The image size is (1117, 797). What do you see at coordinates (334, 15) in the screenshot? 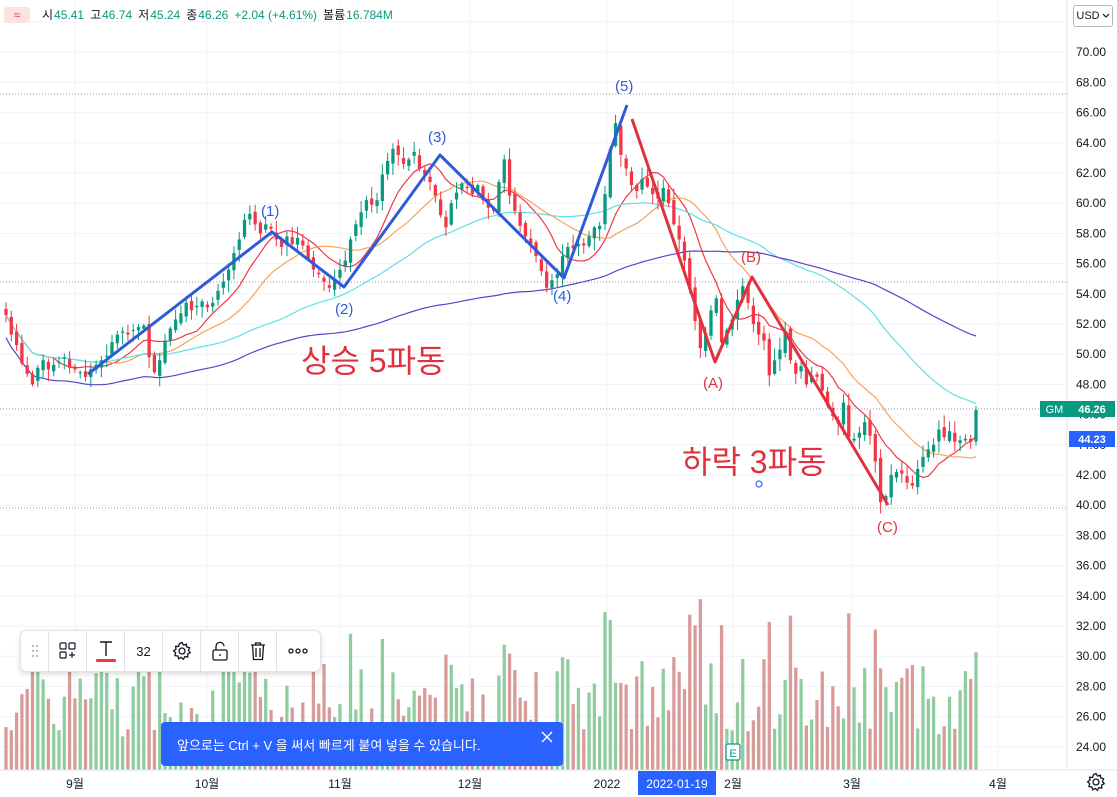
I see `volume-label: 볼륨` at bounding box center [334, 15].